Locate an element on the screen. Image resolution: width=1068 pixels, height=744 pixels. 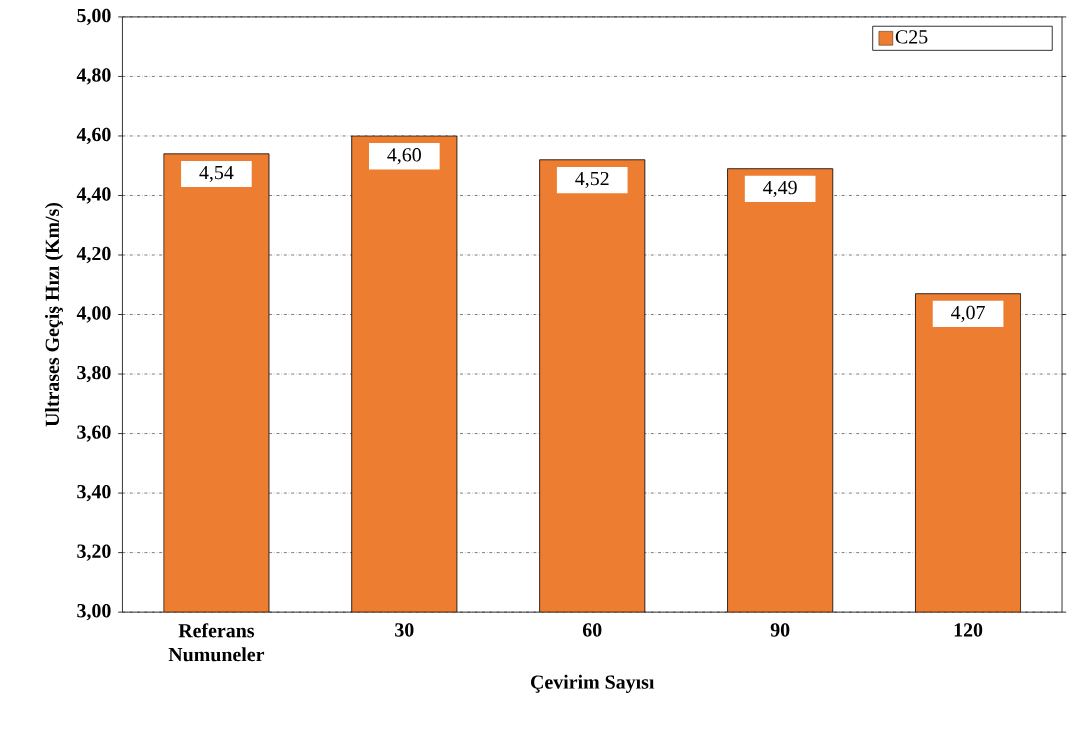
legend-label: C25 is located at coordinates (911, 37).